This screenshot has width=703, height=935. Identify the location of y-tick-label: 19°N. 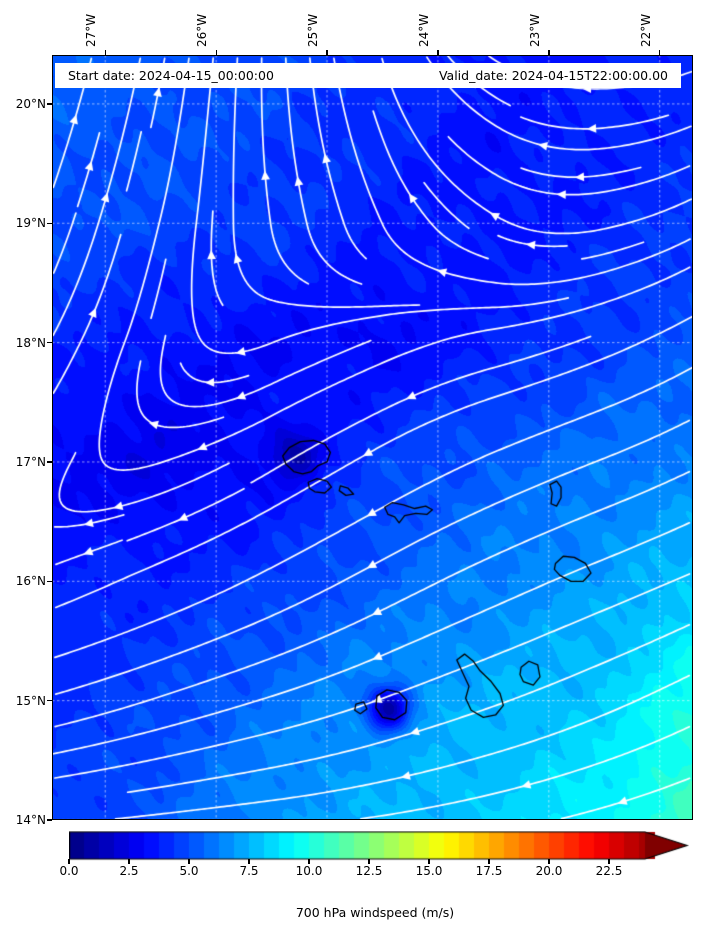
(30, 223).